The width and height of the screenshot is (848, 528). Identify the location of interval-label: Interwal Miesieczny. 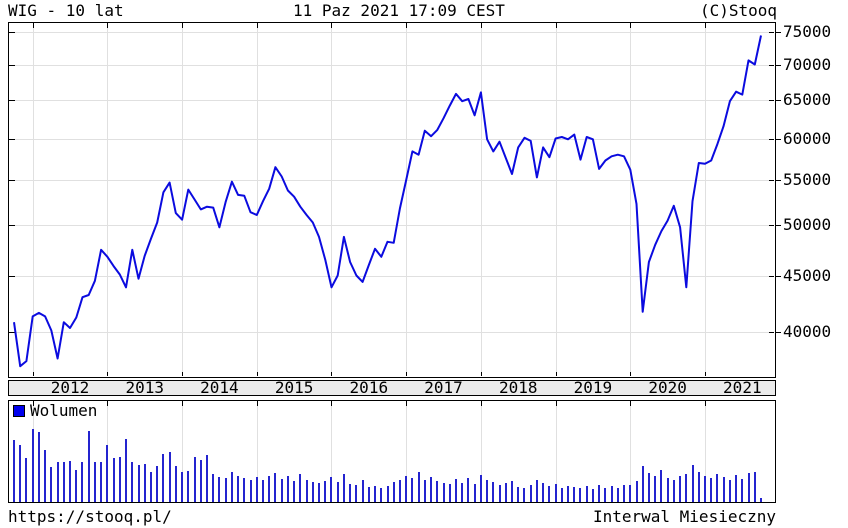
(684, 516).